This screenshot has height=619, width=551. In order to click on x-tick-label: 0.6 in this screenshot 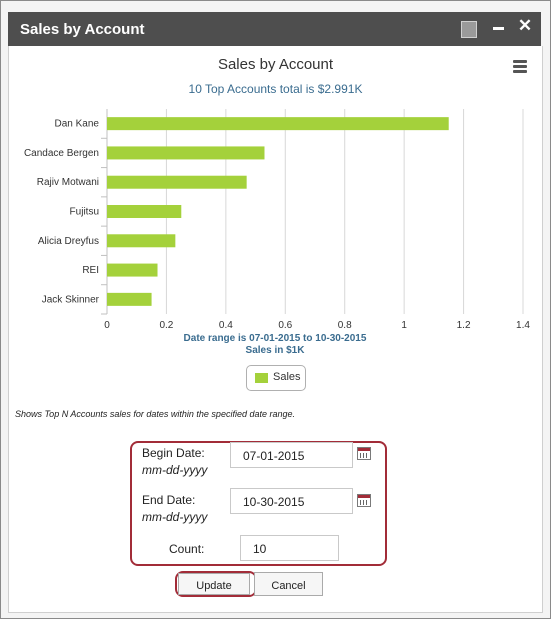, I will do `click(285, 325)`.